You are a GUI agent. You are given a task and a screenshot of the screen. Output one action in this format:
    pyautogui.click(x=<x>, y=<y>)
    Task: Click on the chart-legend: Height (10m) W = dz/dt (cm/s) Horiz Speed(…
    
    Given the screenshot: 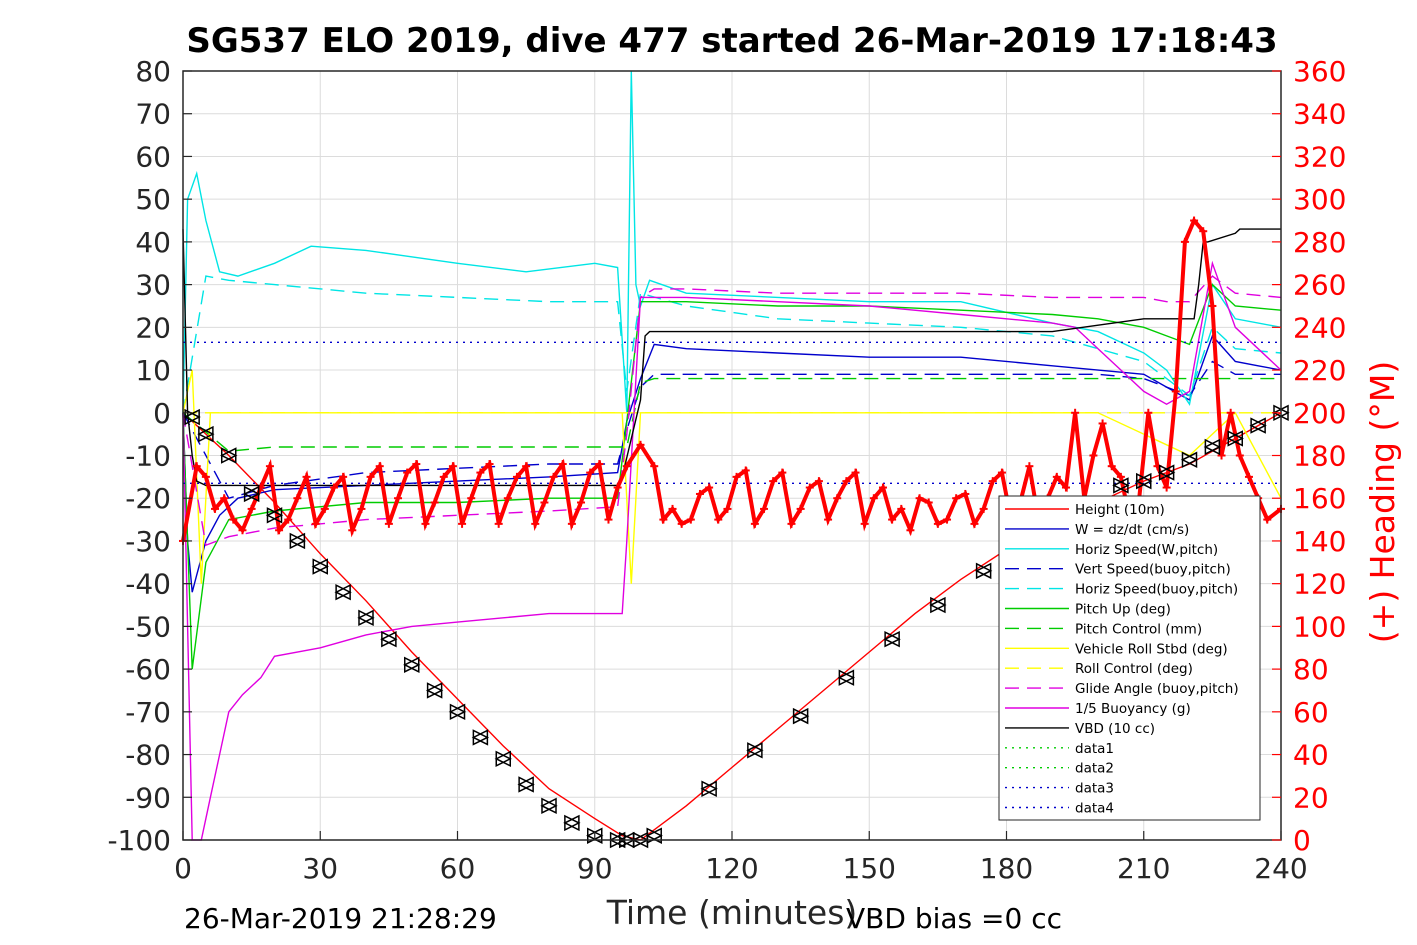 What is the action you would take?
    pyautogui.click(x=1129, y=658)
    